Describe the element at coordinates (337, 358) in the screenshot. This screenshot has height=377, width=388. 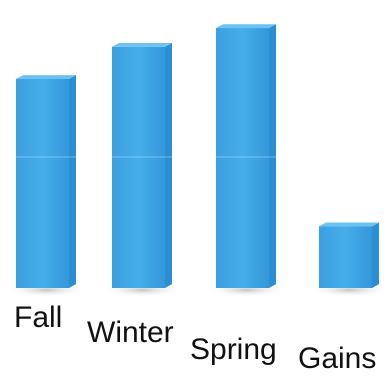
I see `category-label-gains: Gains` at that location.